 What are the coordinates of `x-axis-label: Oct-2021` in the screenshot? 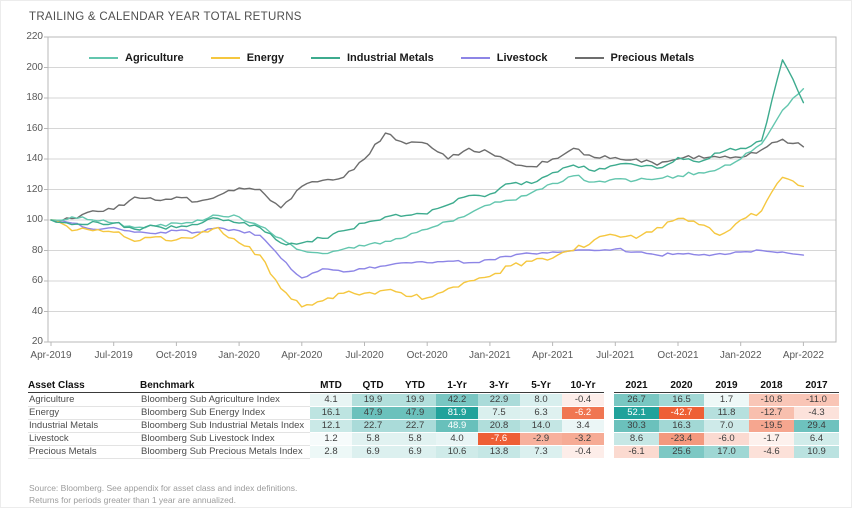 It's located at (678, 355).